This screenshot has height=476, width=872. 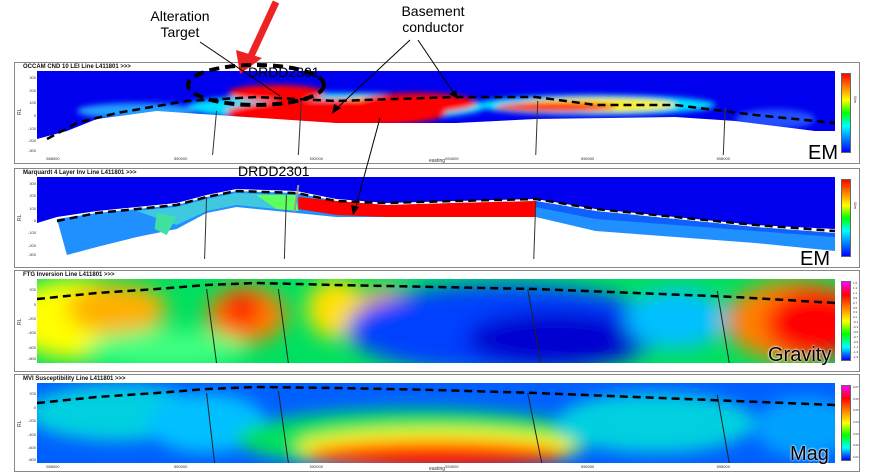 What do you see at coordinates (815, 259) in the screenshot?
I see `method-label-em-2: EM` at bounding box center [815, 259].